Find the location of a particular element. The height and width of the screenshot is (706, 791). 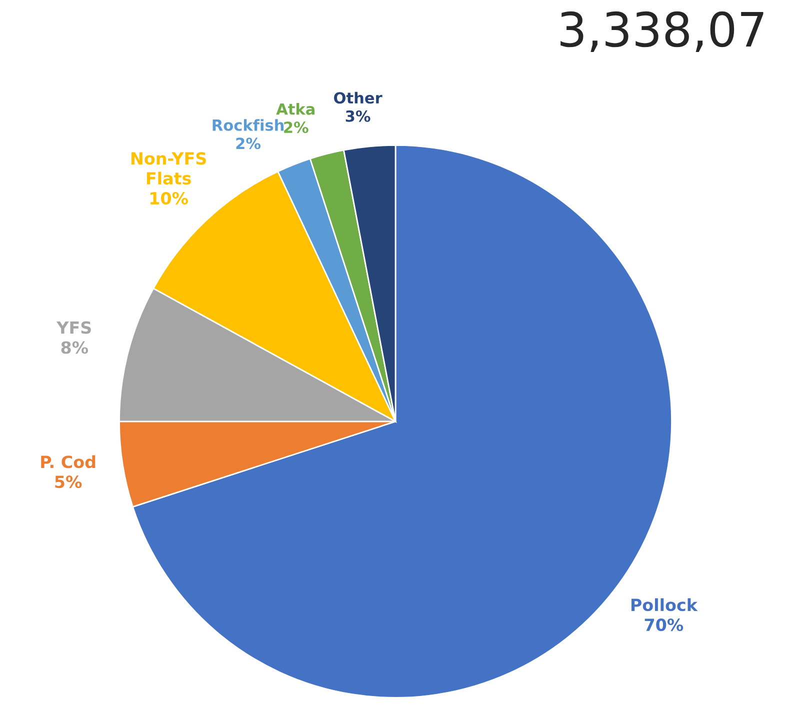

data-label: 3% is located at coordinates (358, 116).